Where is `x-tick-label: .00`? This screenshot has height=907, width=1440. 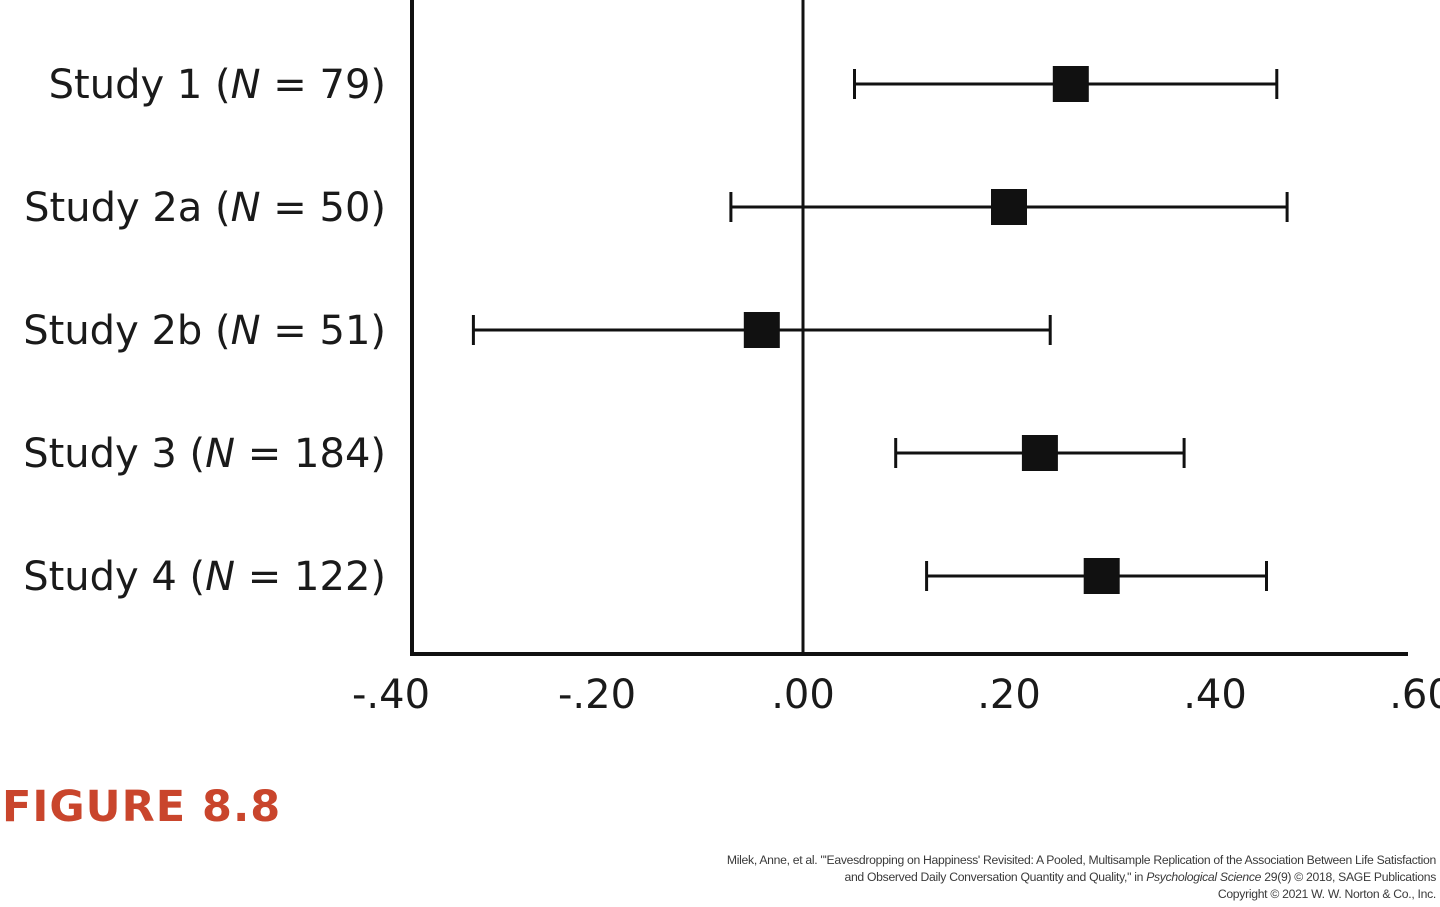
x-tick-label: .00 is located at coordinates (803, 695).